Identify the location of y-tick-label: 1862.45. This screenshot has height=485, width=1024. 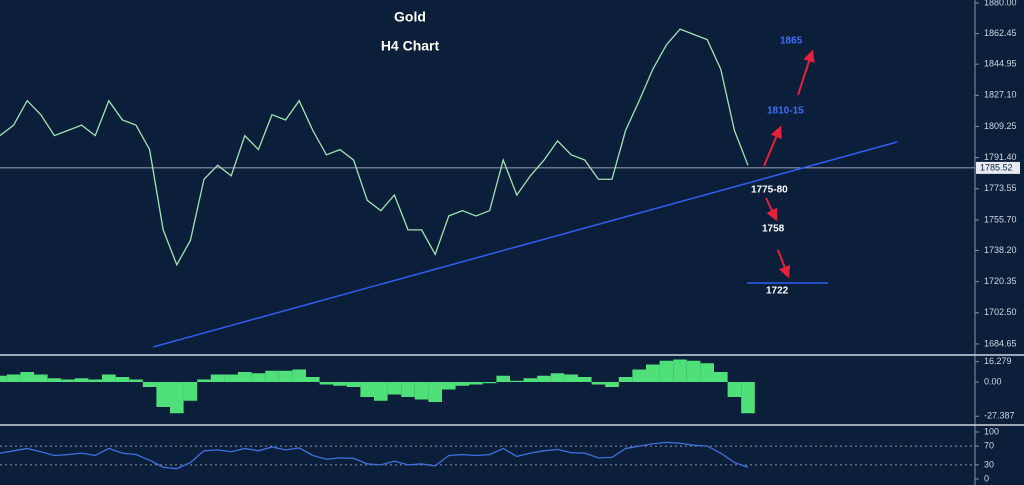
(1000, 33).